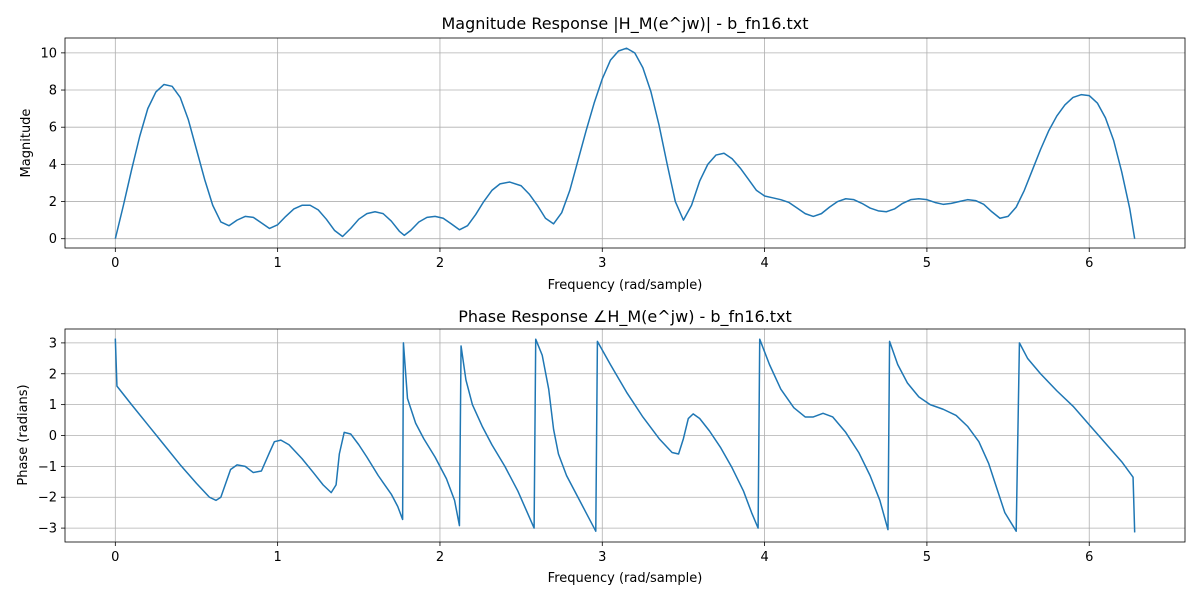 The width and height of the screenshot is (1200, 600). What do you see at coordinates (53, 374) in the screenshot?
I see `phase-y-tick-label: 2` at bounding box center [53, 374].